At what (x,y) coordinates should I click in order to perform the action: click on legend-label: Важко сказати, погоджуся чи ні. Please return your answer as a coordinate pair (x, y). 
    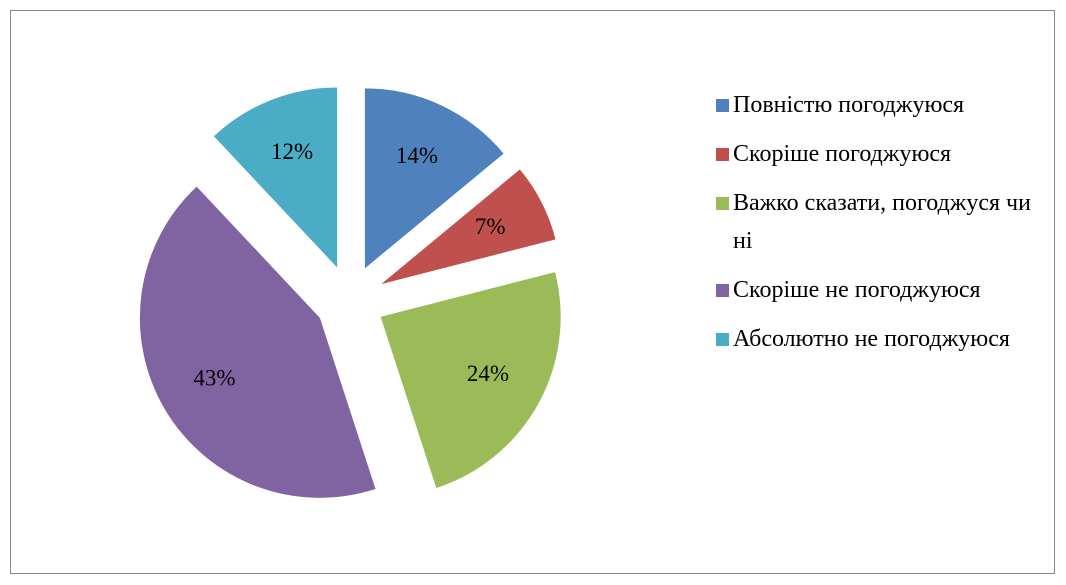
    Looking at the image, I should click on (882, 222).